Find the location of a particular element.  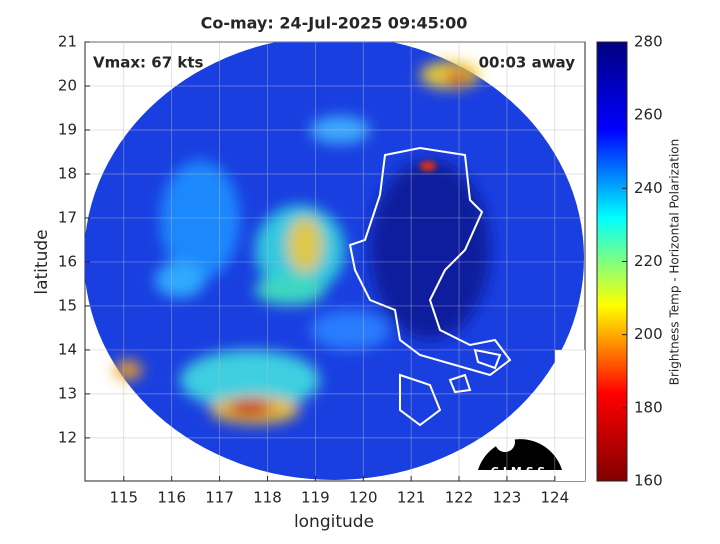

annotation: 00:03 away is located at coordinates (527, 63).